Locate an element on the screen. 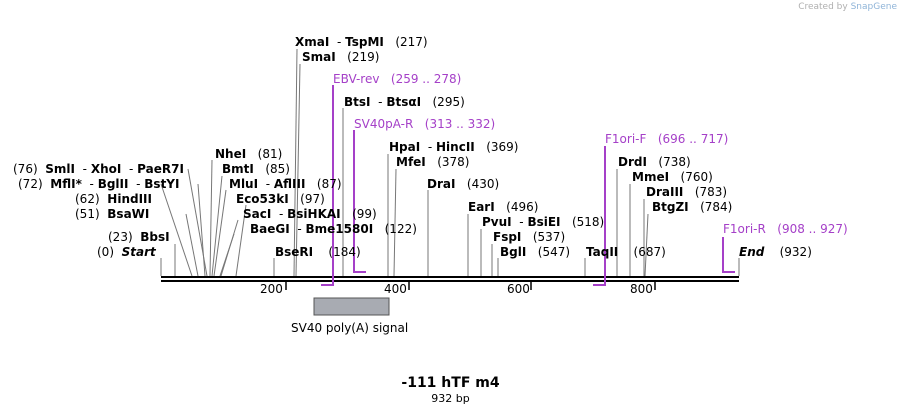  site-hpai: HpaI - HincII (369) is located at coordinates (454, 147).